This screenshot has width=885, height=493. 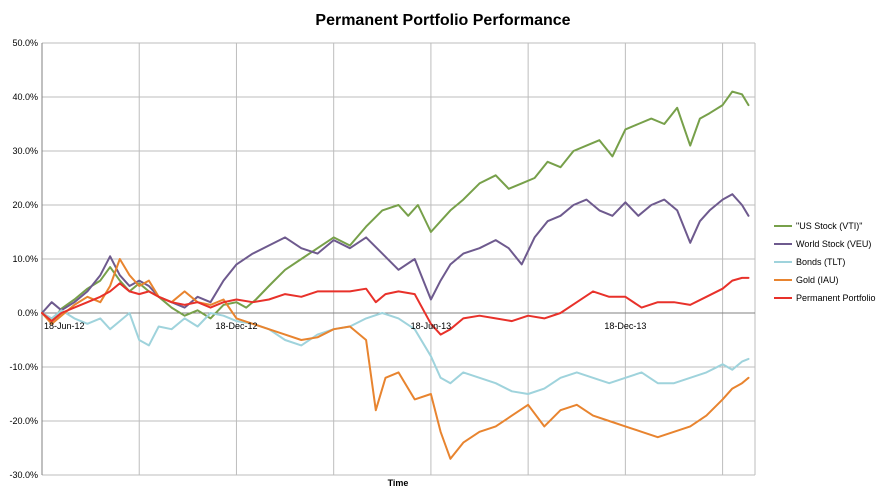 I want to click on chart-title: Permanent Portfolio Performance, so click(x=442, y=20).